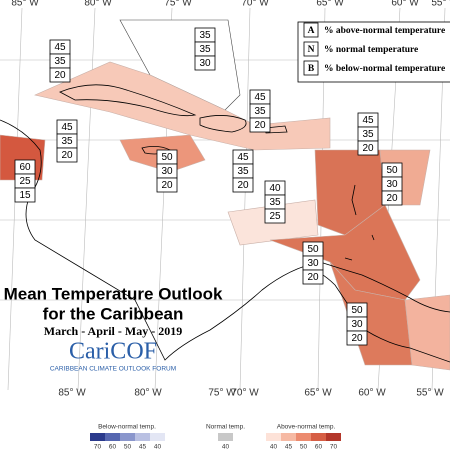  I want to click on key-text: % below-normal temperature, so click(384, 69).